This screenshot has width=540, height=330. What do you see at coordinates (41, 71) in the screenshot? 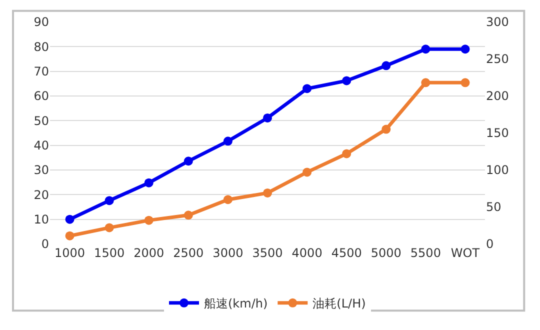
I see `y-tick-label: 70` at bounding box center [41, 71].